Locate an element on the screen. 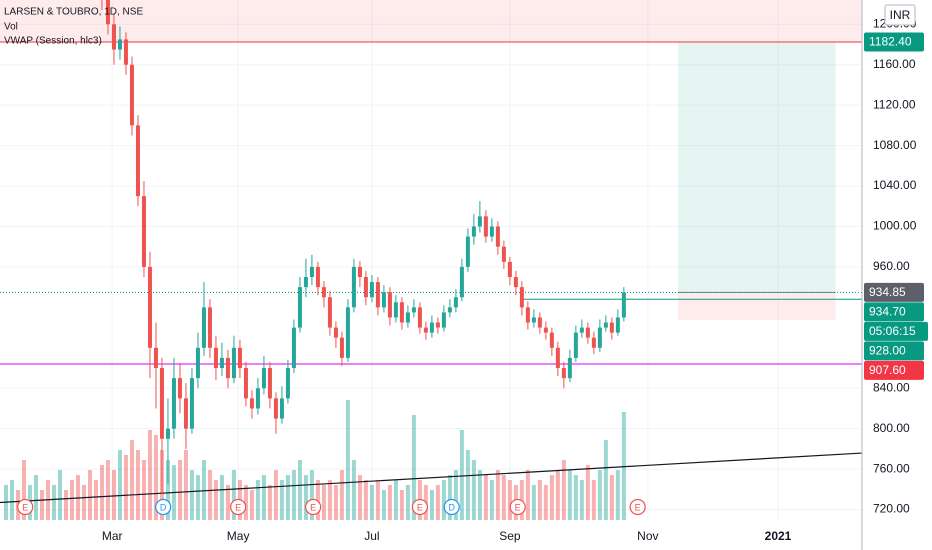 This screenshot has width=932, height=550. y-tick-label: 1120.00 is located at coordinates (894, 104).